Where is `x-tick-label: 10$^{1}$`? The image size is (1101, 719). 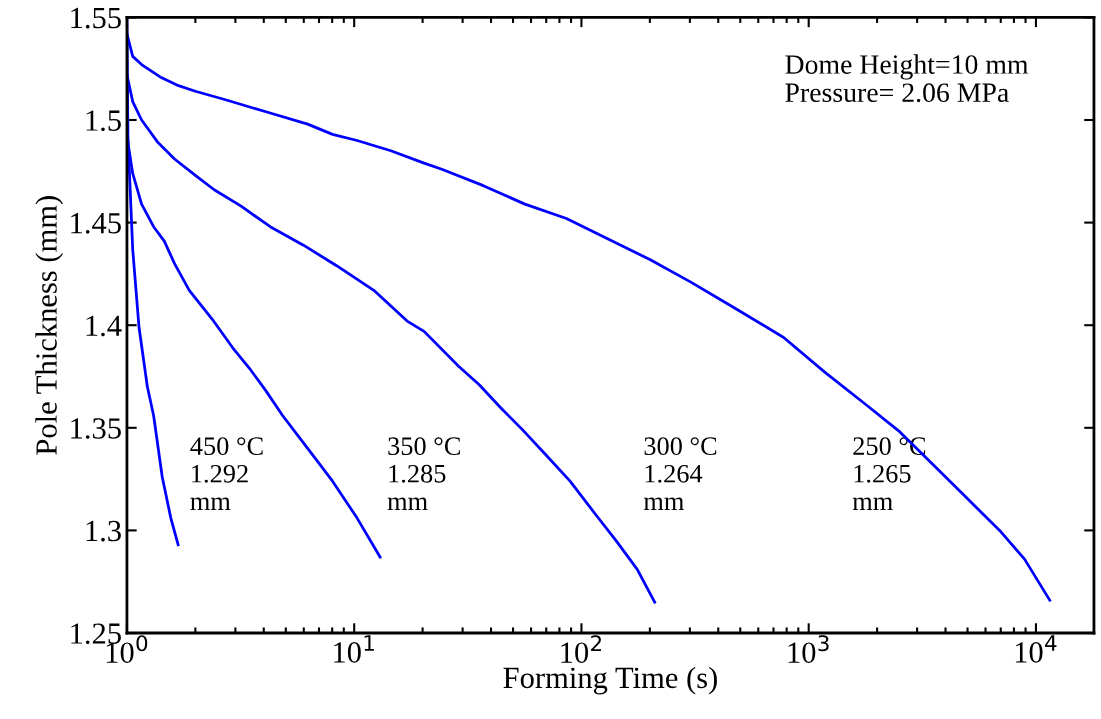
x-tick-label: 10$^{1}$ is located at coordinates (354, 649).